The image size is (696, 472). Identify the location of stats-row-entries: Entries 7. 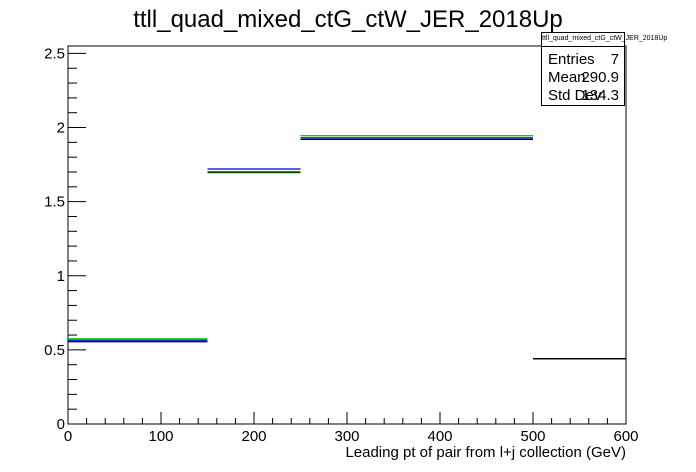
(583, 60).